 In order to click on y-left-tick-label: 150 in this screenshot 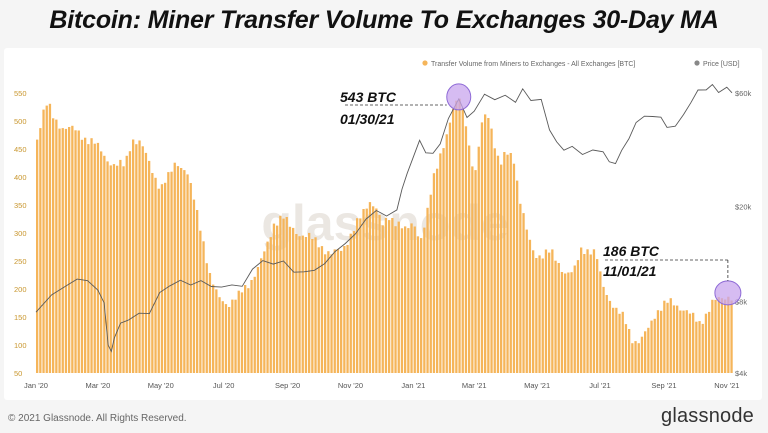, I will do `click(20, 317)`.